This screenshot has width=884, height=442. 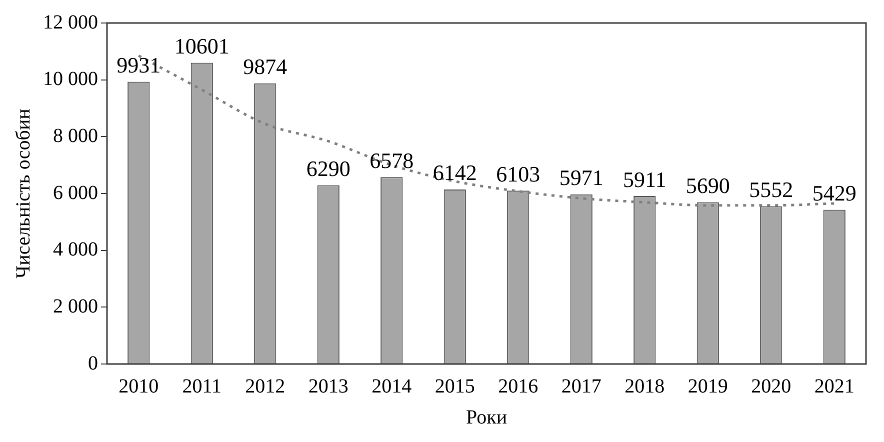 What do you see at coordinates (454, 386) in the screenshot?
I see `x-tick-label: 2015` at bounding box center [454, 386].